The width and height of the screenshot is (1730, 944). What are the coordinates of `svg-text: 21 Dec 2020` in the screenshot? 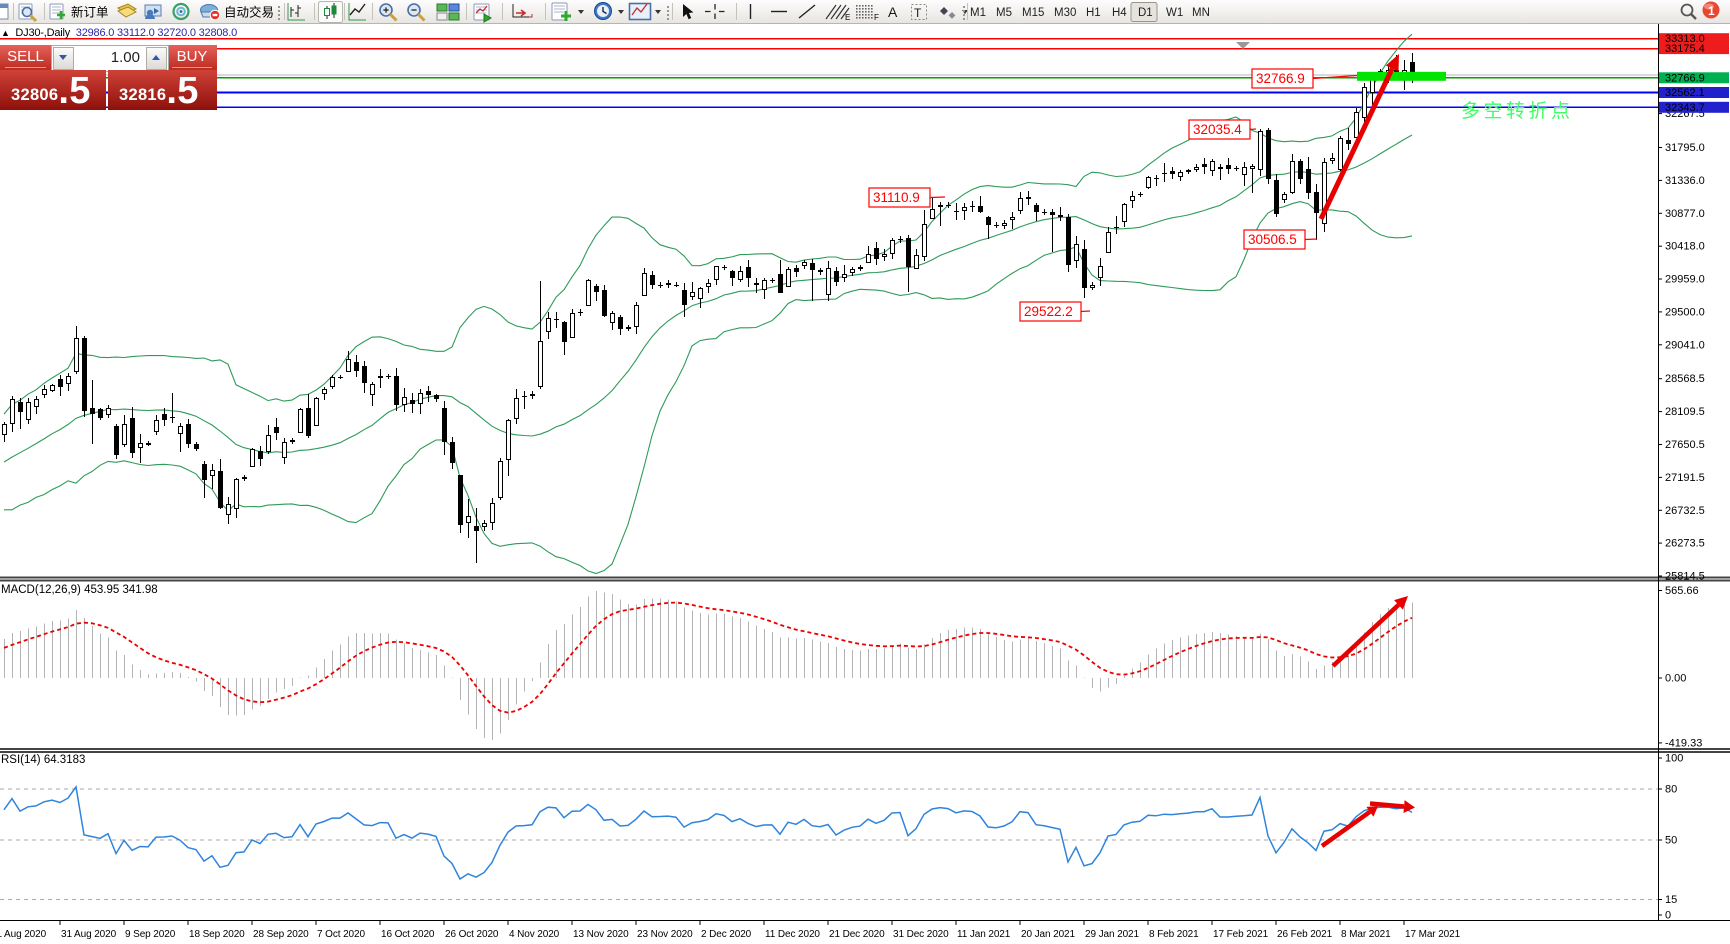 It's located at (857, 934).